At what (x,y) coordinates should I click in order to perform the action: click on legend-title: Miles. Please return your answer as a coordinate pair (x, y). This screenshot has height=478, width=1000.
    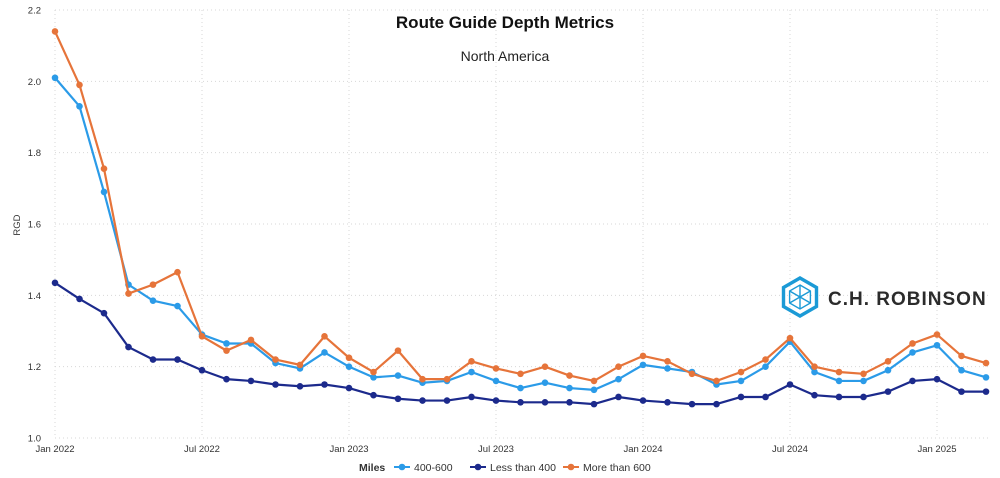
    Looking at the image, I should click on (372, 468).